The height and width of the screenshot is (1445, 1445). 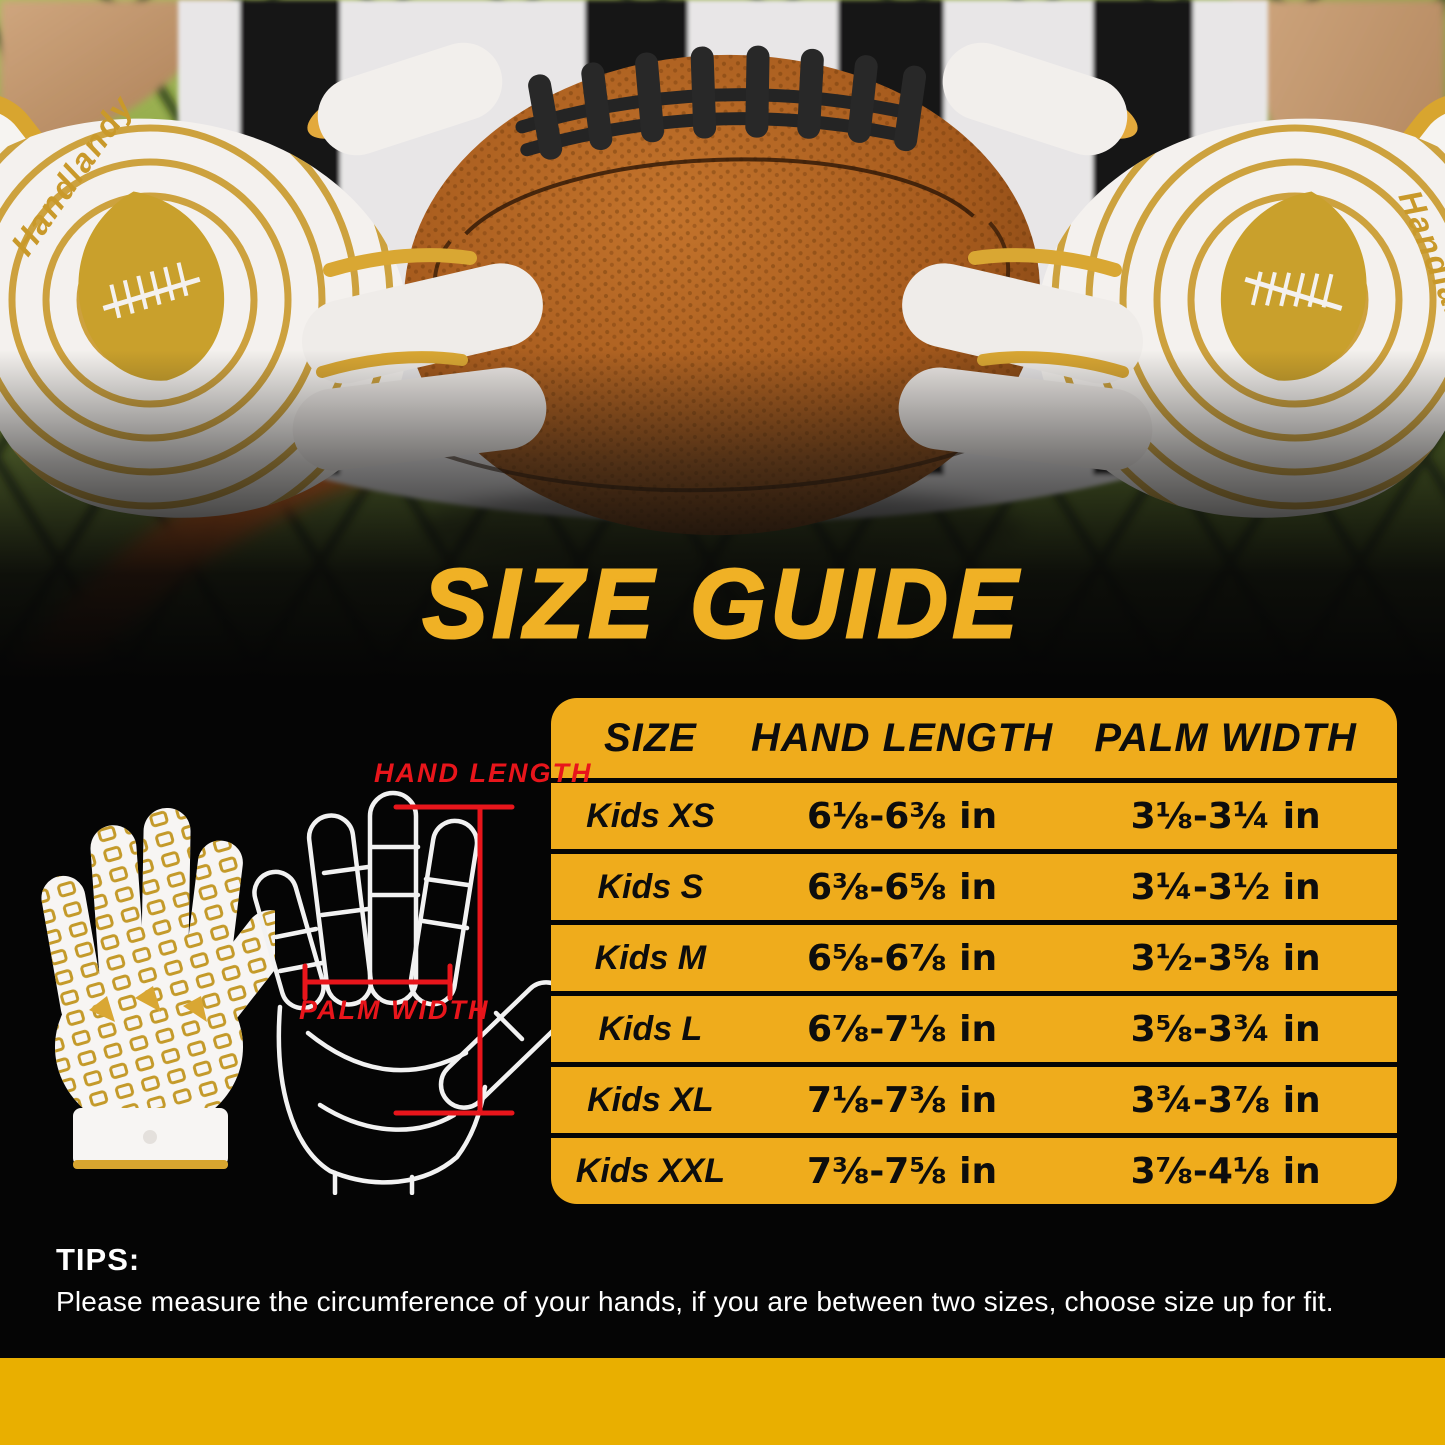 What do you see at coordinates (483, 773) in the screenshot?
I see `hand-length-label: HAND LENGTH` at bounding box center [483, 773].